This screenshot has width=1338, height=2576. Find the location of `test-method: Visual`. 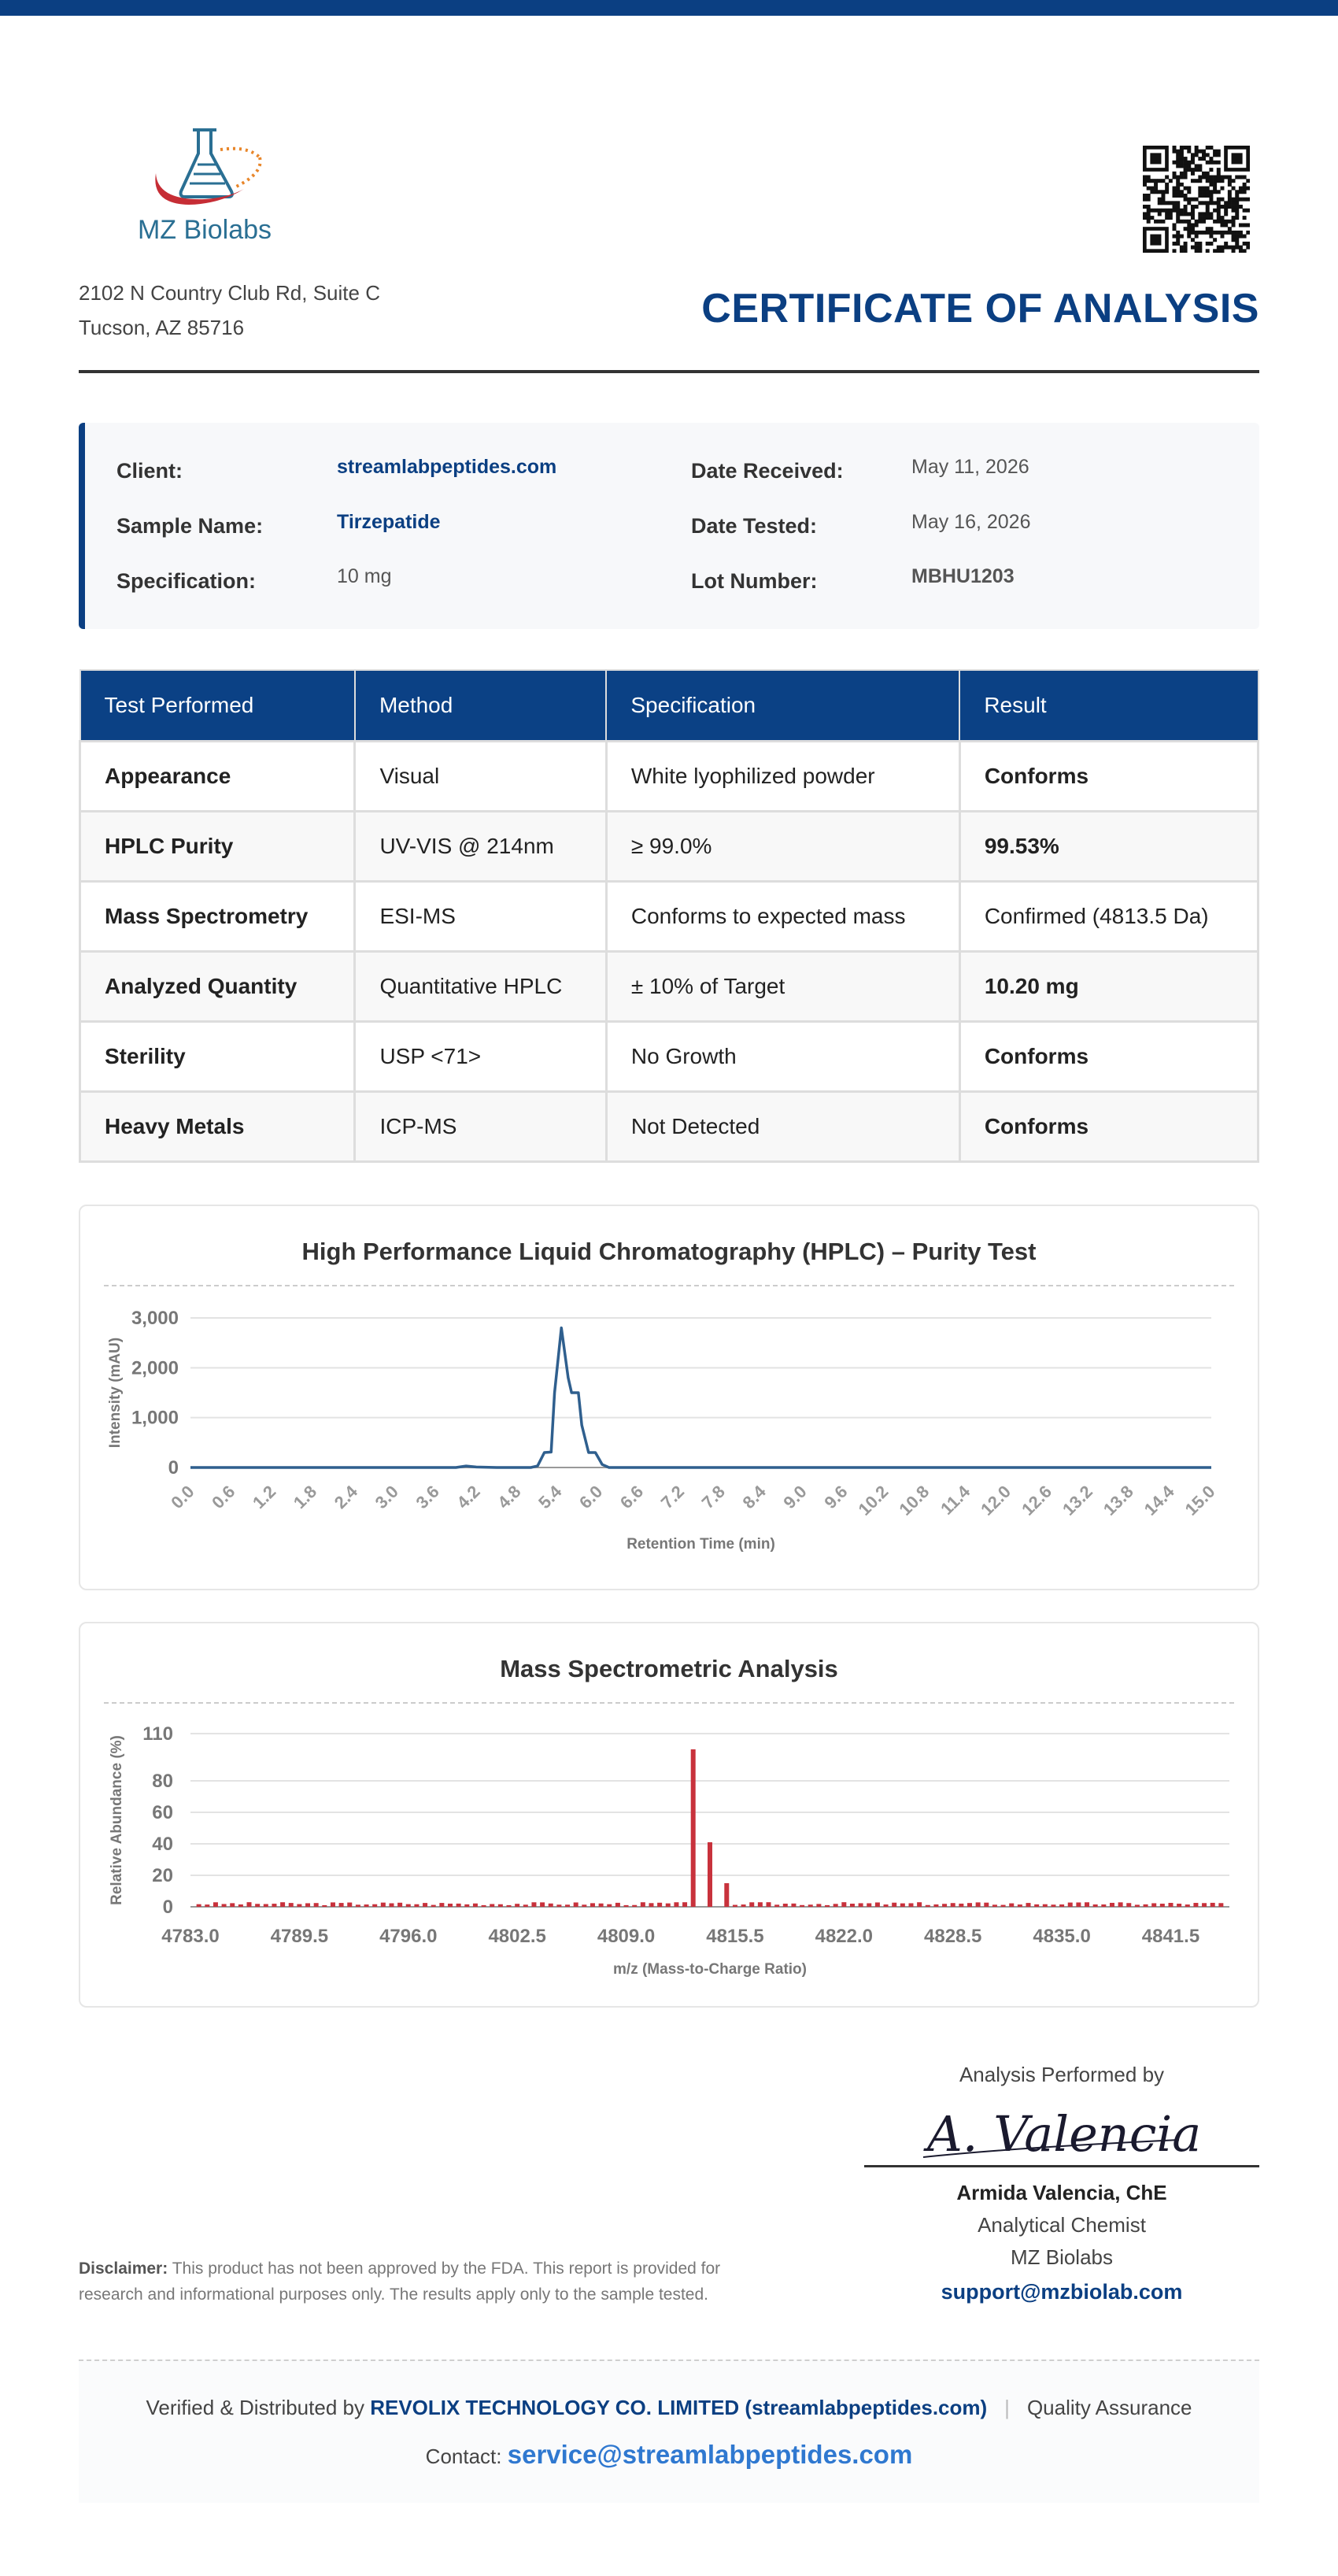

test-method: Visual is located at coordinates (481, 776).